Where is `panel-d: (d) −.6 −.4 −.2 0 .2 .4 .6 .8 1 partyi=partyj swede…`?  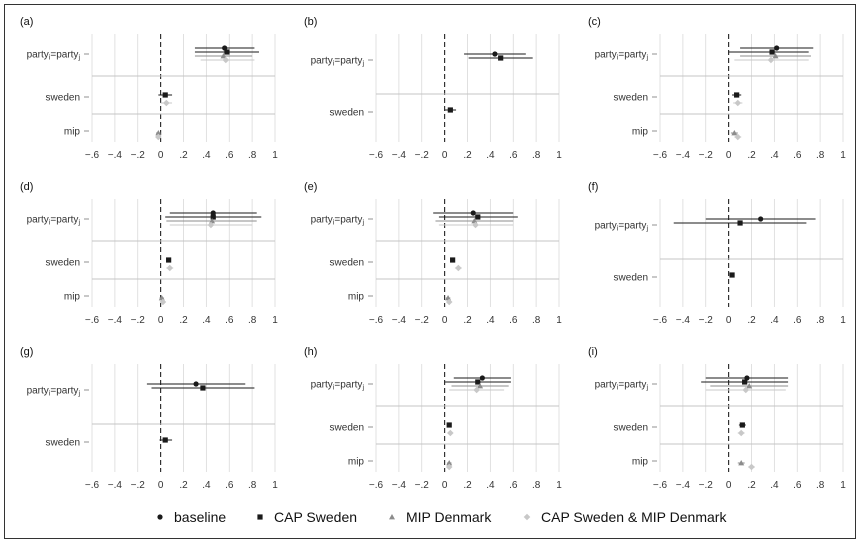
panel-d: (d) −.6 −.4 −.2 0 .2 .4 .6 .8 1 partyi=partyj swede… is located at coordinates (149, 253).